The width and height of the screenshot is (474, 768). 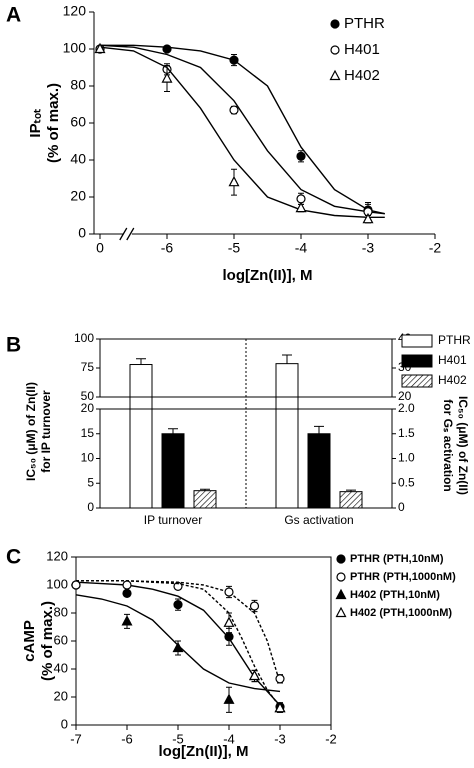 What do you see at coordinates (406, 458) in the screenshot?
I see `y2-tick-label: 1.0` at bounding box center [406, 458].